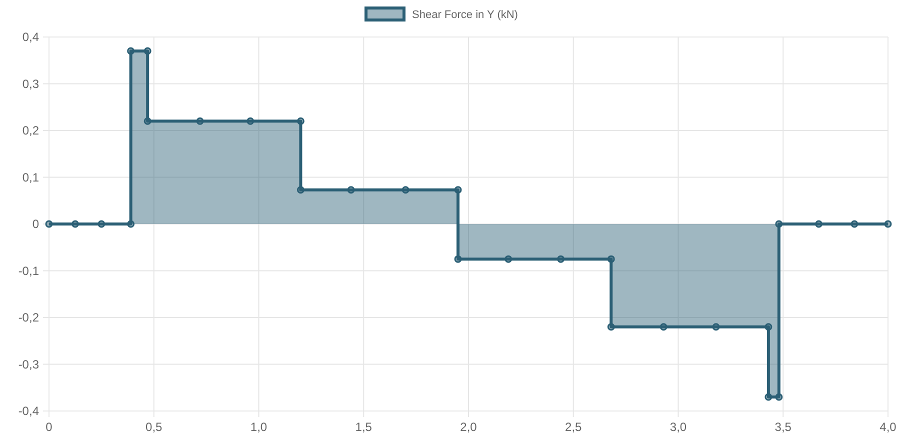 This screenshot has height=445, width=905. What do you see at coordinates (678, 427) in the screenshot?
I see `x-tick-label: 3,0` at bounding box center [678, 427].